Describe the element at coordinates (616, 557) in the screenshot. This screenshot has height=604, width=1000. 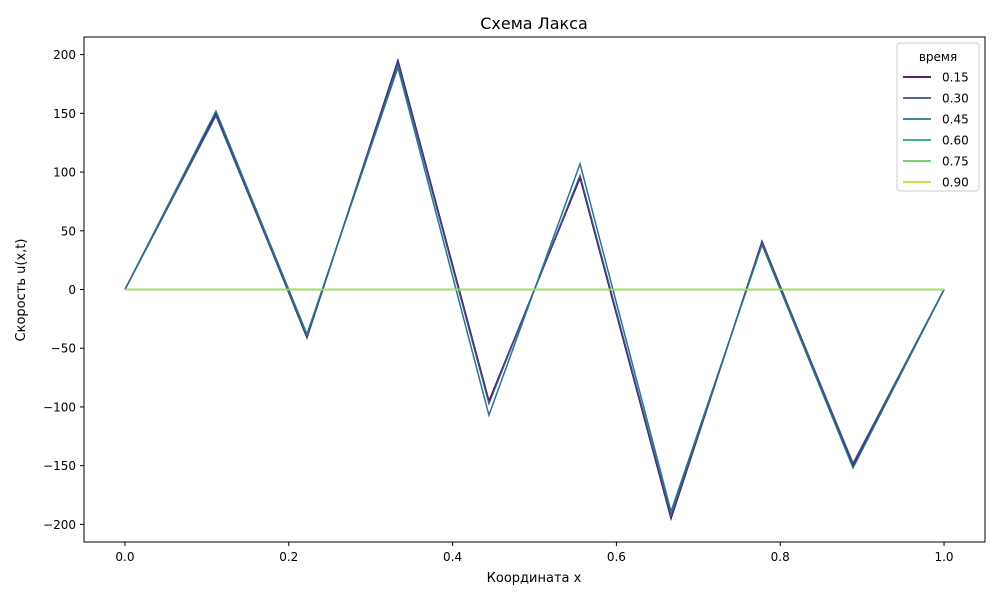
I see `x-tick-label: 0.6` at that location.